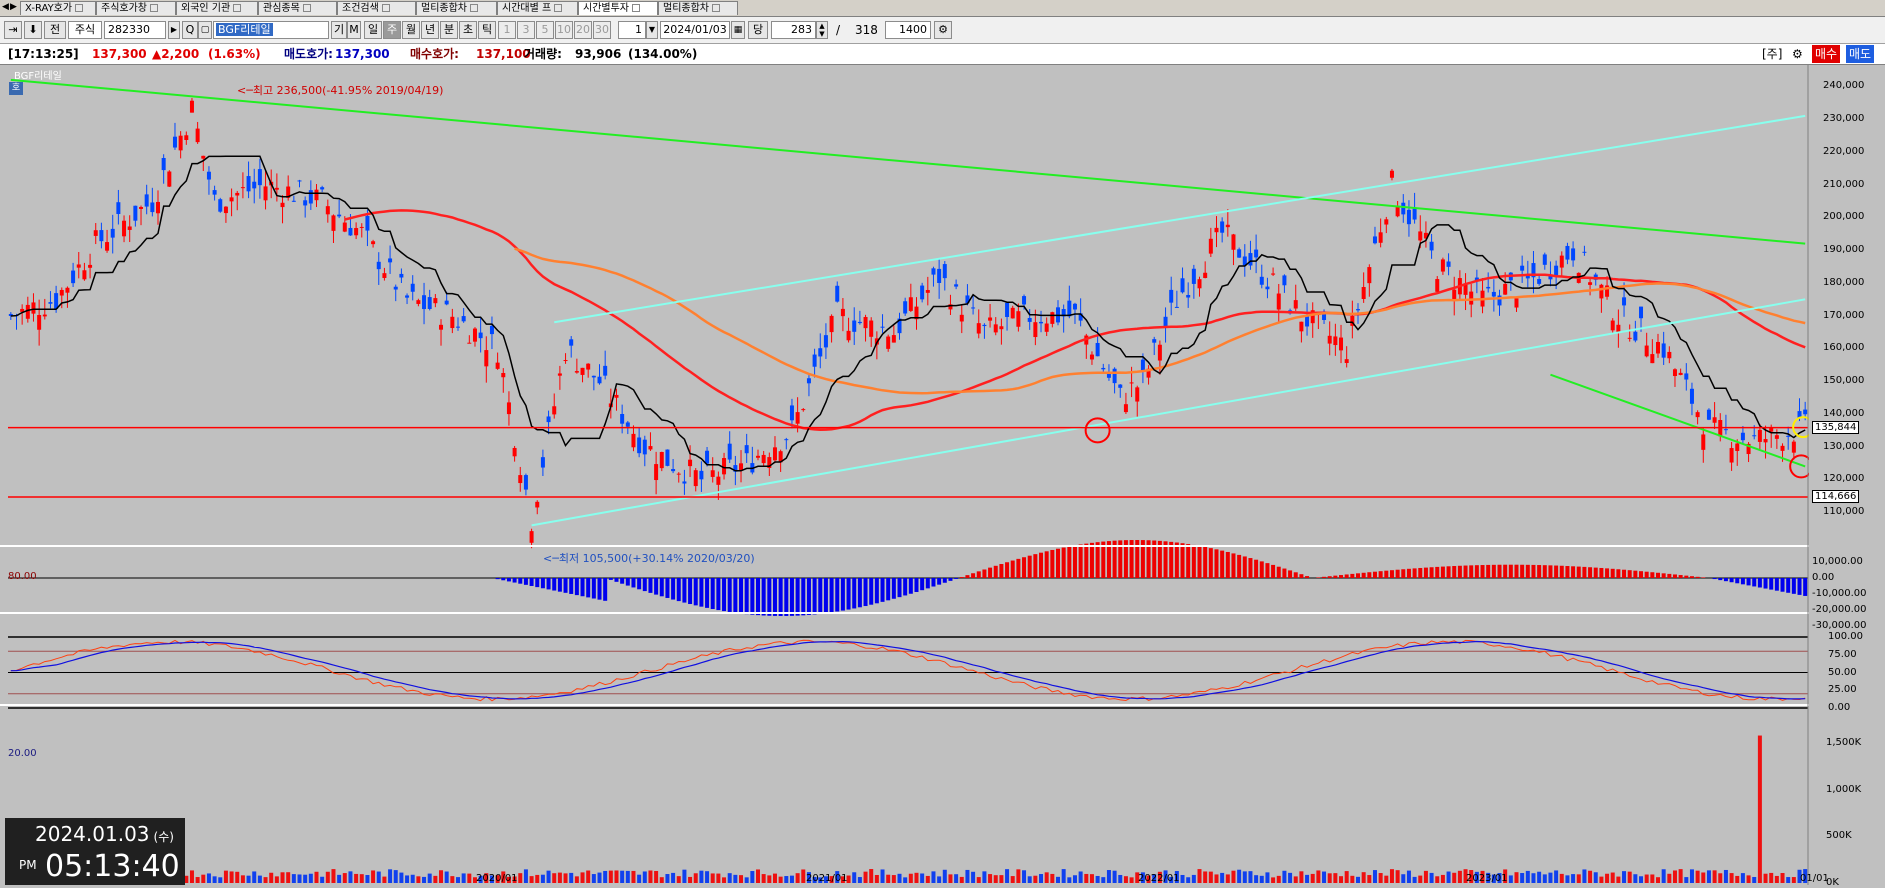 This screenshot has height=888, width=1885. I want to click on price-tick-label: 200,000, so click(1844, 217).